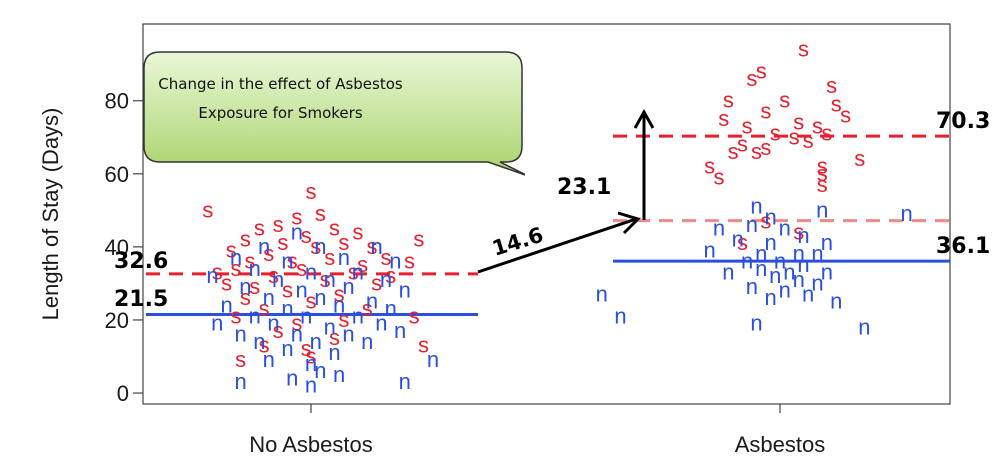  Describe the element at coordinates (780, 444) in the screenshot. I see `x-tick-label: Asbestos` at that location.